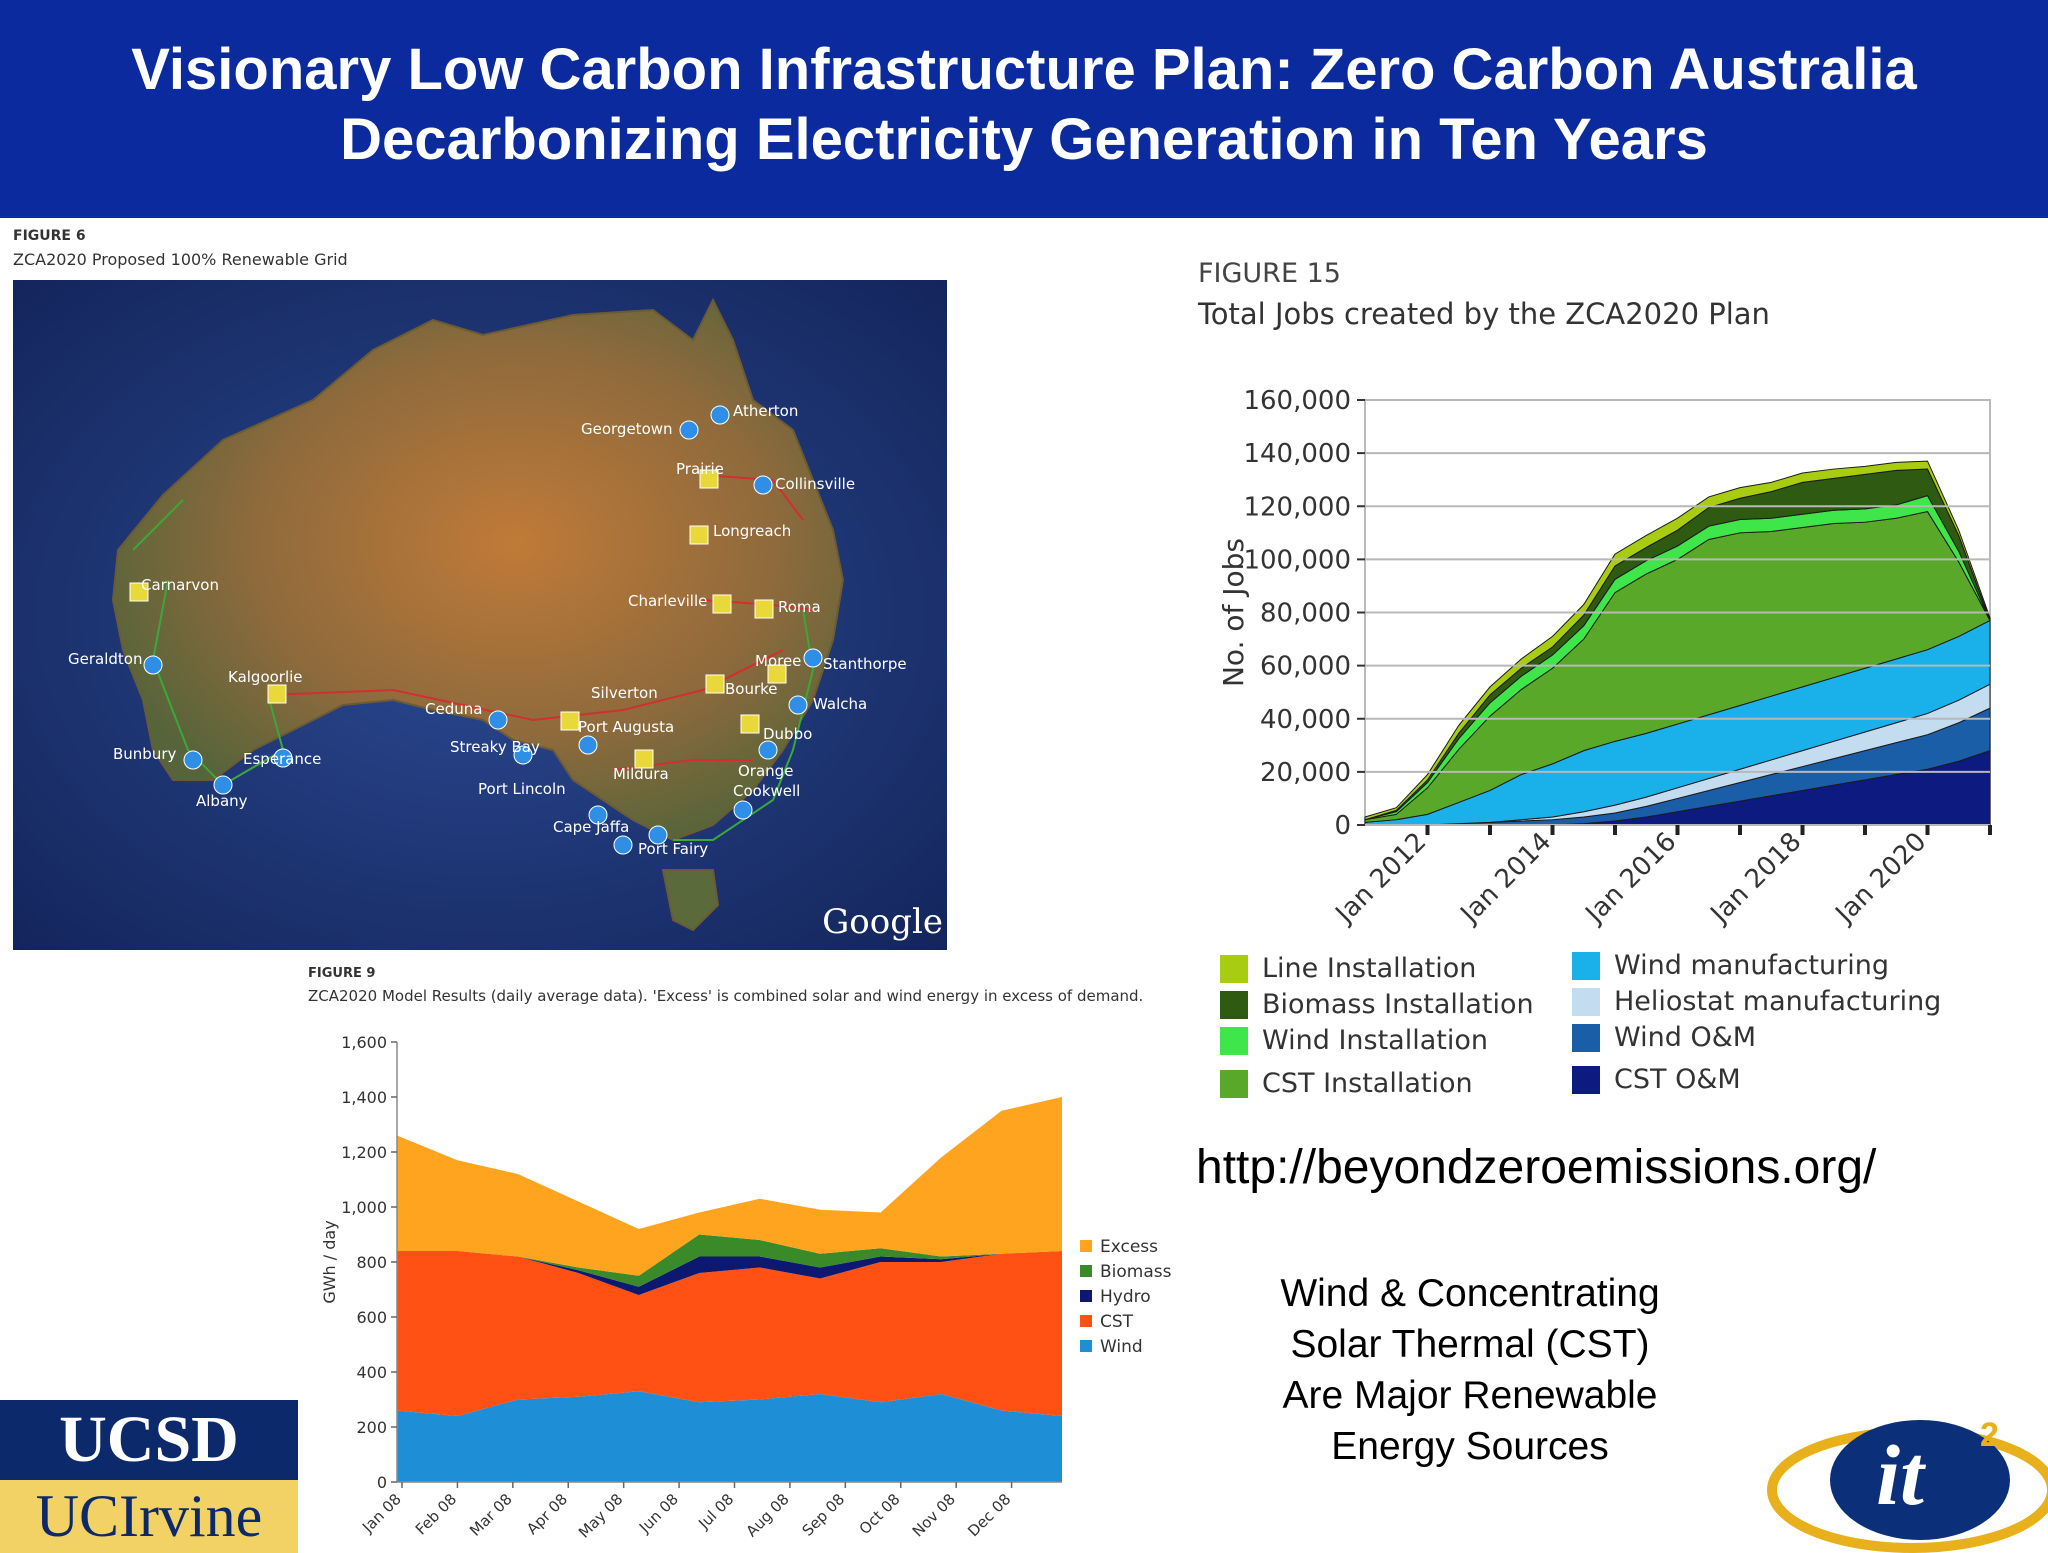  I want to click on y-tick-label: 20,000, so click(1305, 773).